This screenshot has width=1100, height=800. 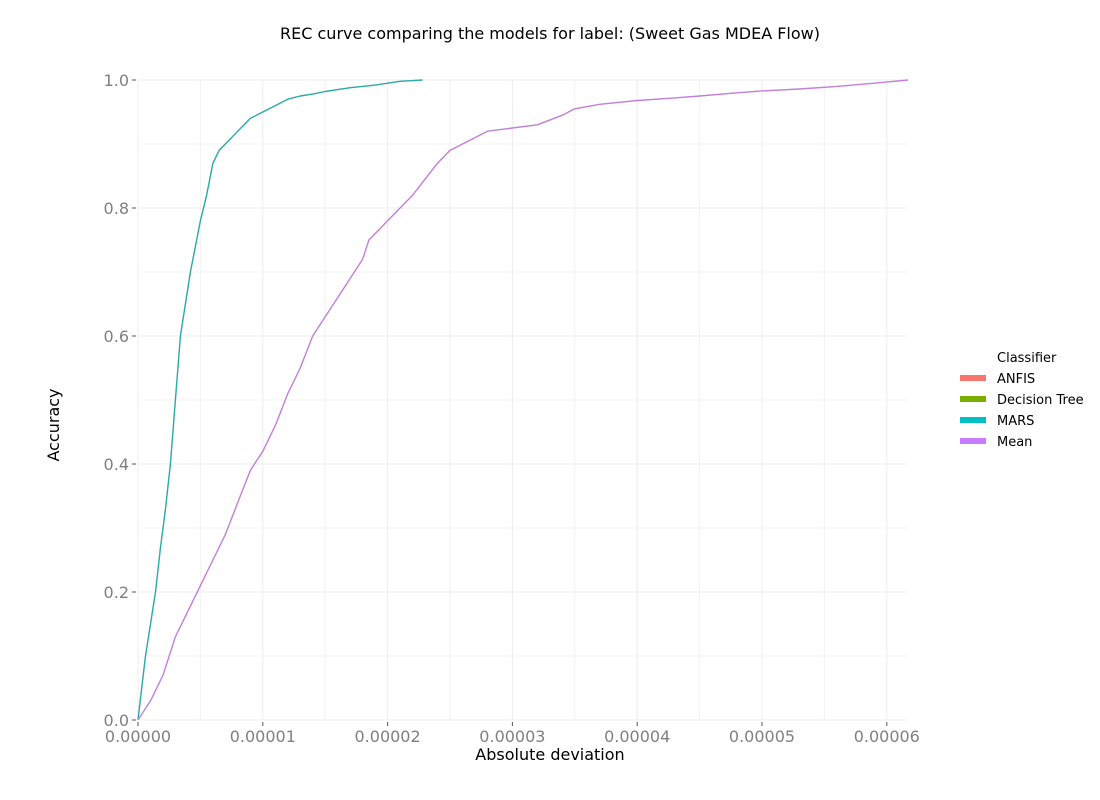 What do you see at coordinates (973, 441) in the screenshot?
I see `legend-swatch-mean` at bounding box center [973, 441].